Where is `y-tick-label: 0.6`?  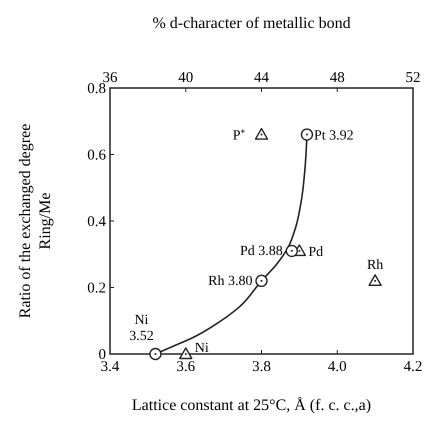 y-tick-label: 0.6 is located at coordinates (96, 156).